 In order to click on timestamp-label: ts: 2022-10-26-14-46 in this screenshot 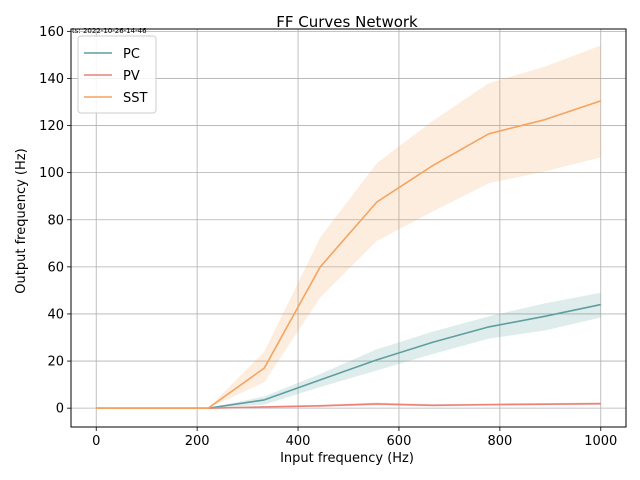, I will do `click(109, 31)`.